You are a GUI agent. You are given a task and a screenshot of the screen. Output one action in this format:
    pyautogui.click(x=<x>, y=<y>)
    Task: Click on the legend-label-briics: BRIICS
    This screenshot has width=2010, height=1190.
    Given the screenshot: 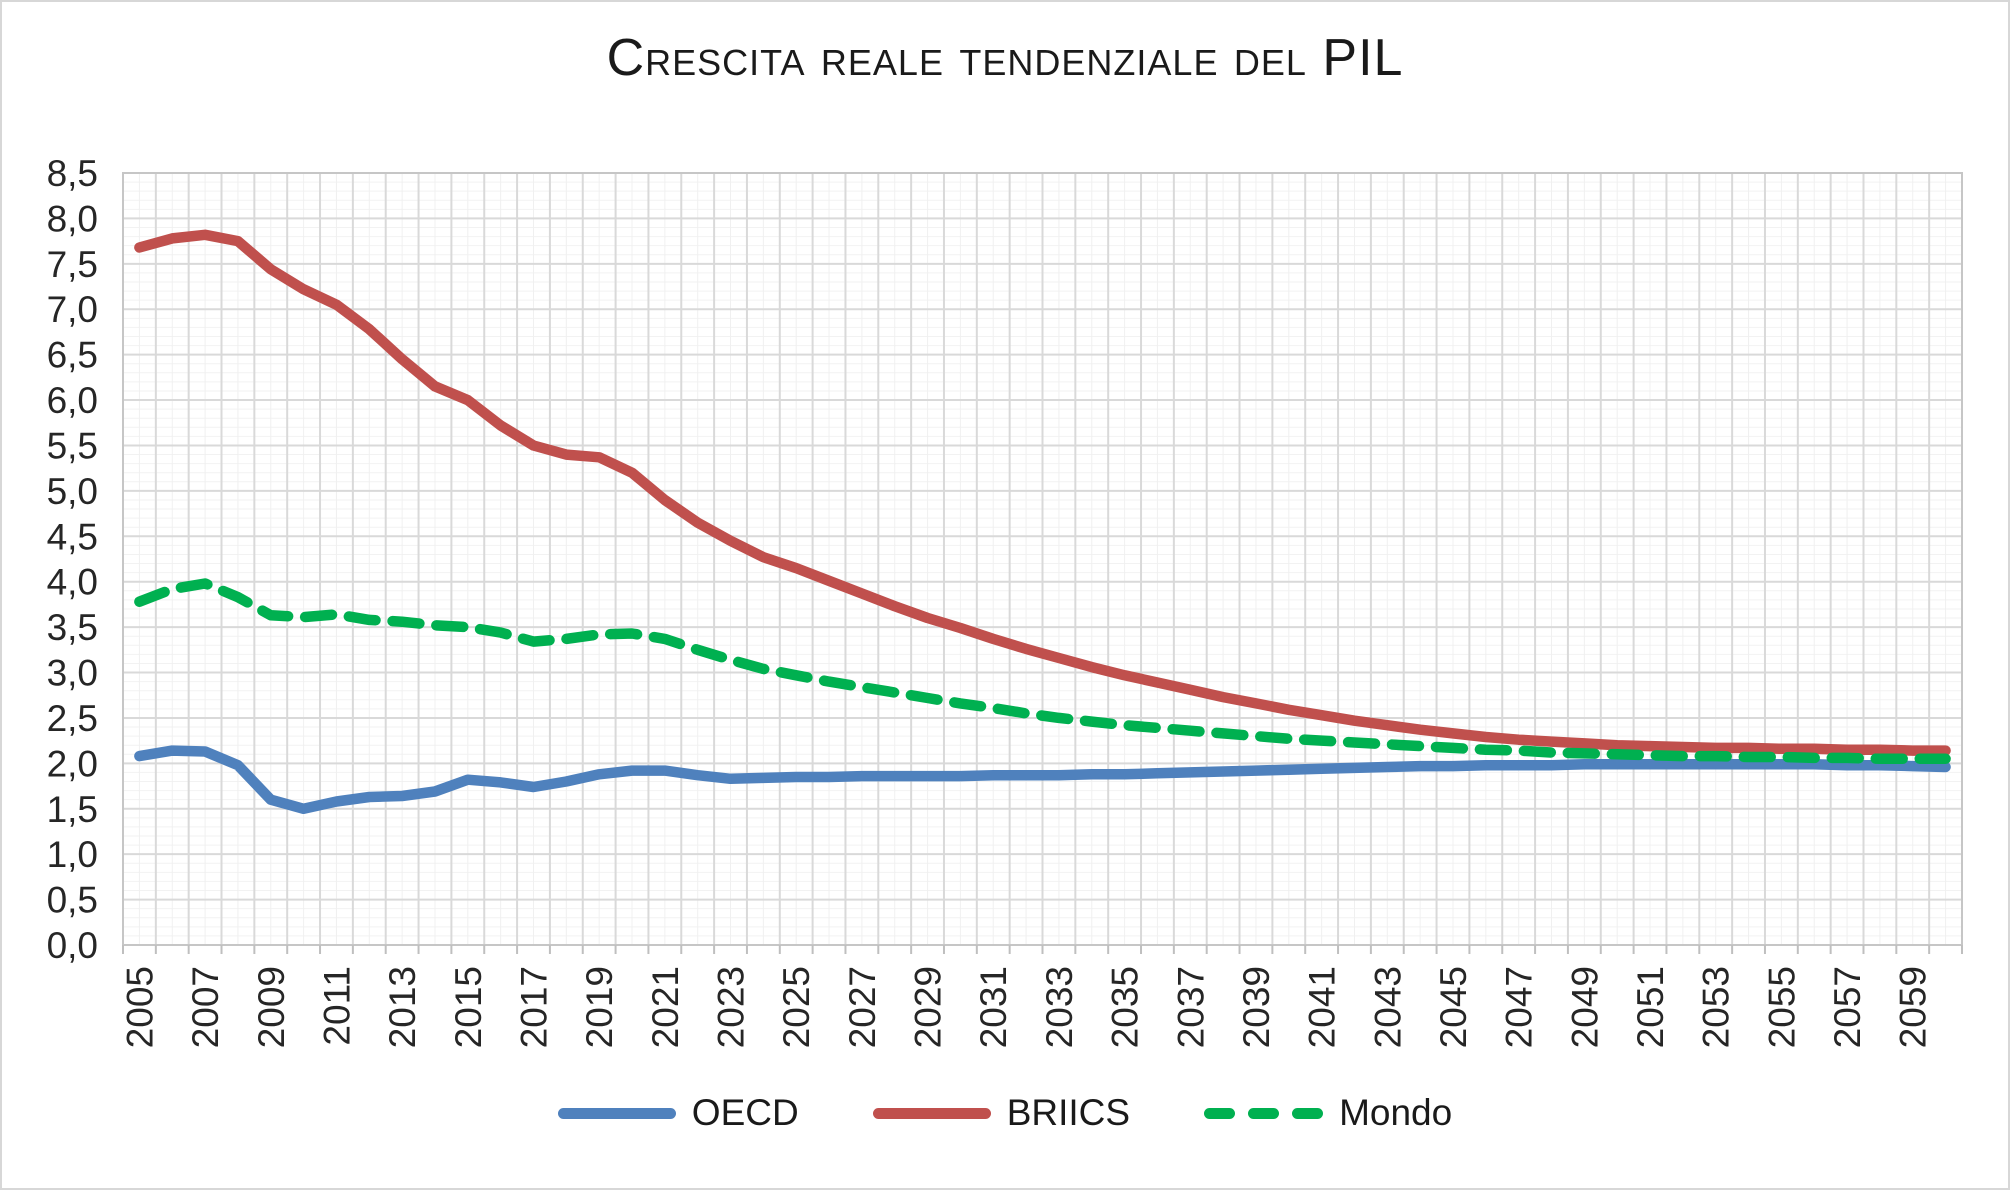 What is the action you would take?
    pyautogui.click(x=1068, y=1112)
    